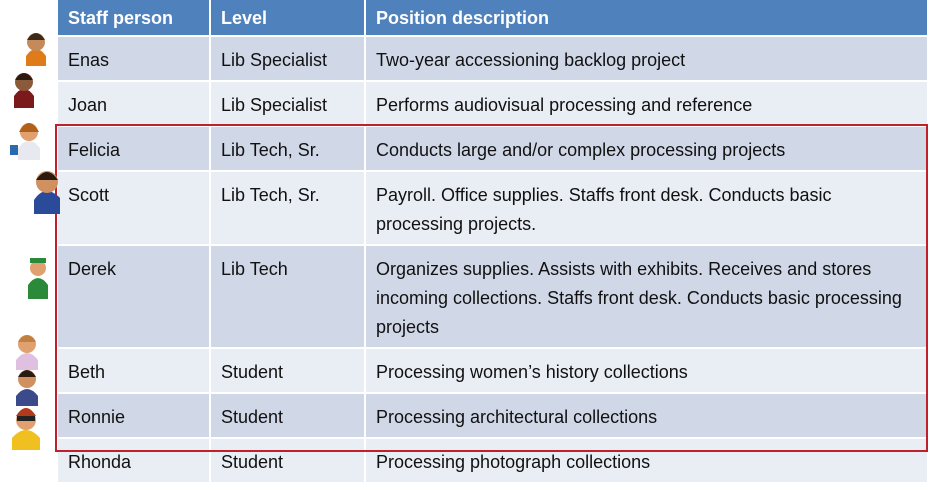 The height and width of the screenshot is (484, 928). Describe the element at coordinates (35, 241) in the screenshot. I see `person-icons` at that location.